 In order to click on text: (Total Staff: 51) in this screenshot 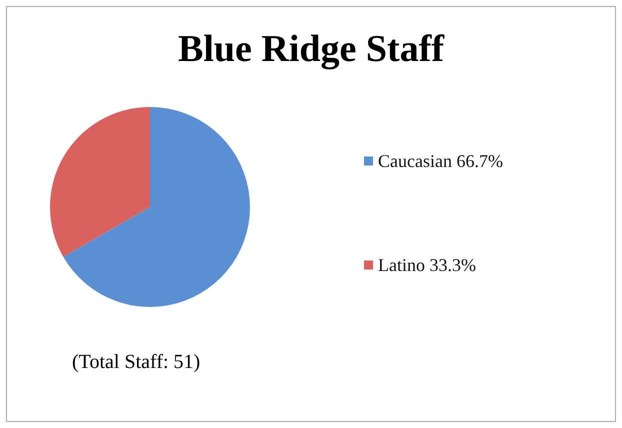, I will do `click(136, 362)`.